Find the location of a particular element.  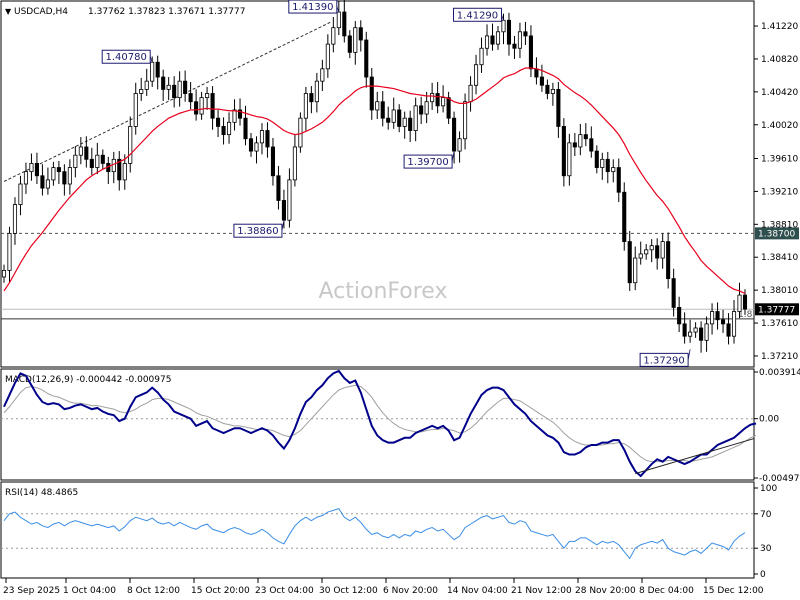

price-levels: 1.8 is located at coordinates (377, 276).